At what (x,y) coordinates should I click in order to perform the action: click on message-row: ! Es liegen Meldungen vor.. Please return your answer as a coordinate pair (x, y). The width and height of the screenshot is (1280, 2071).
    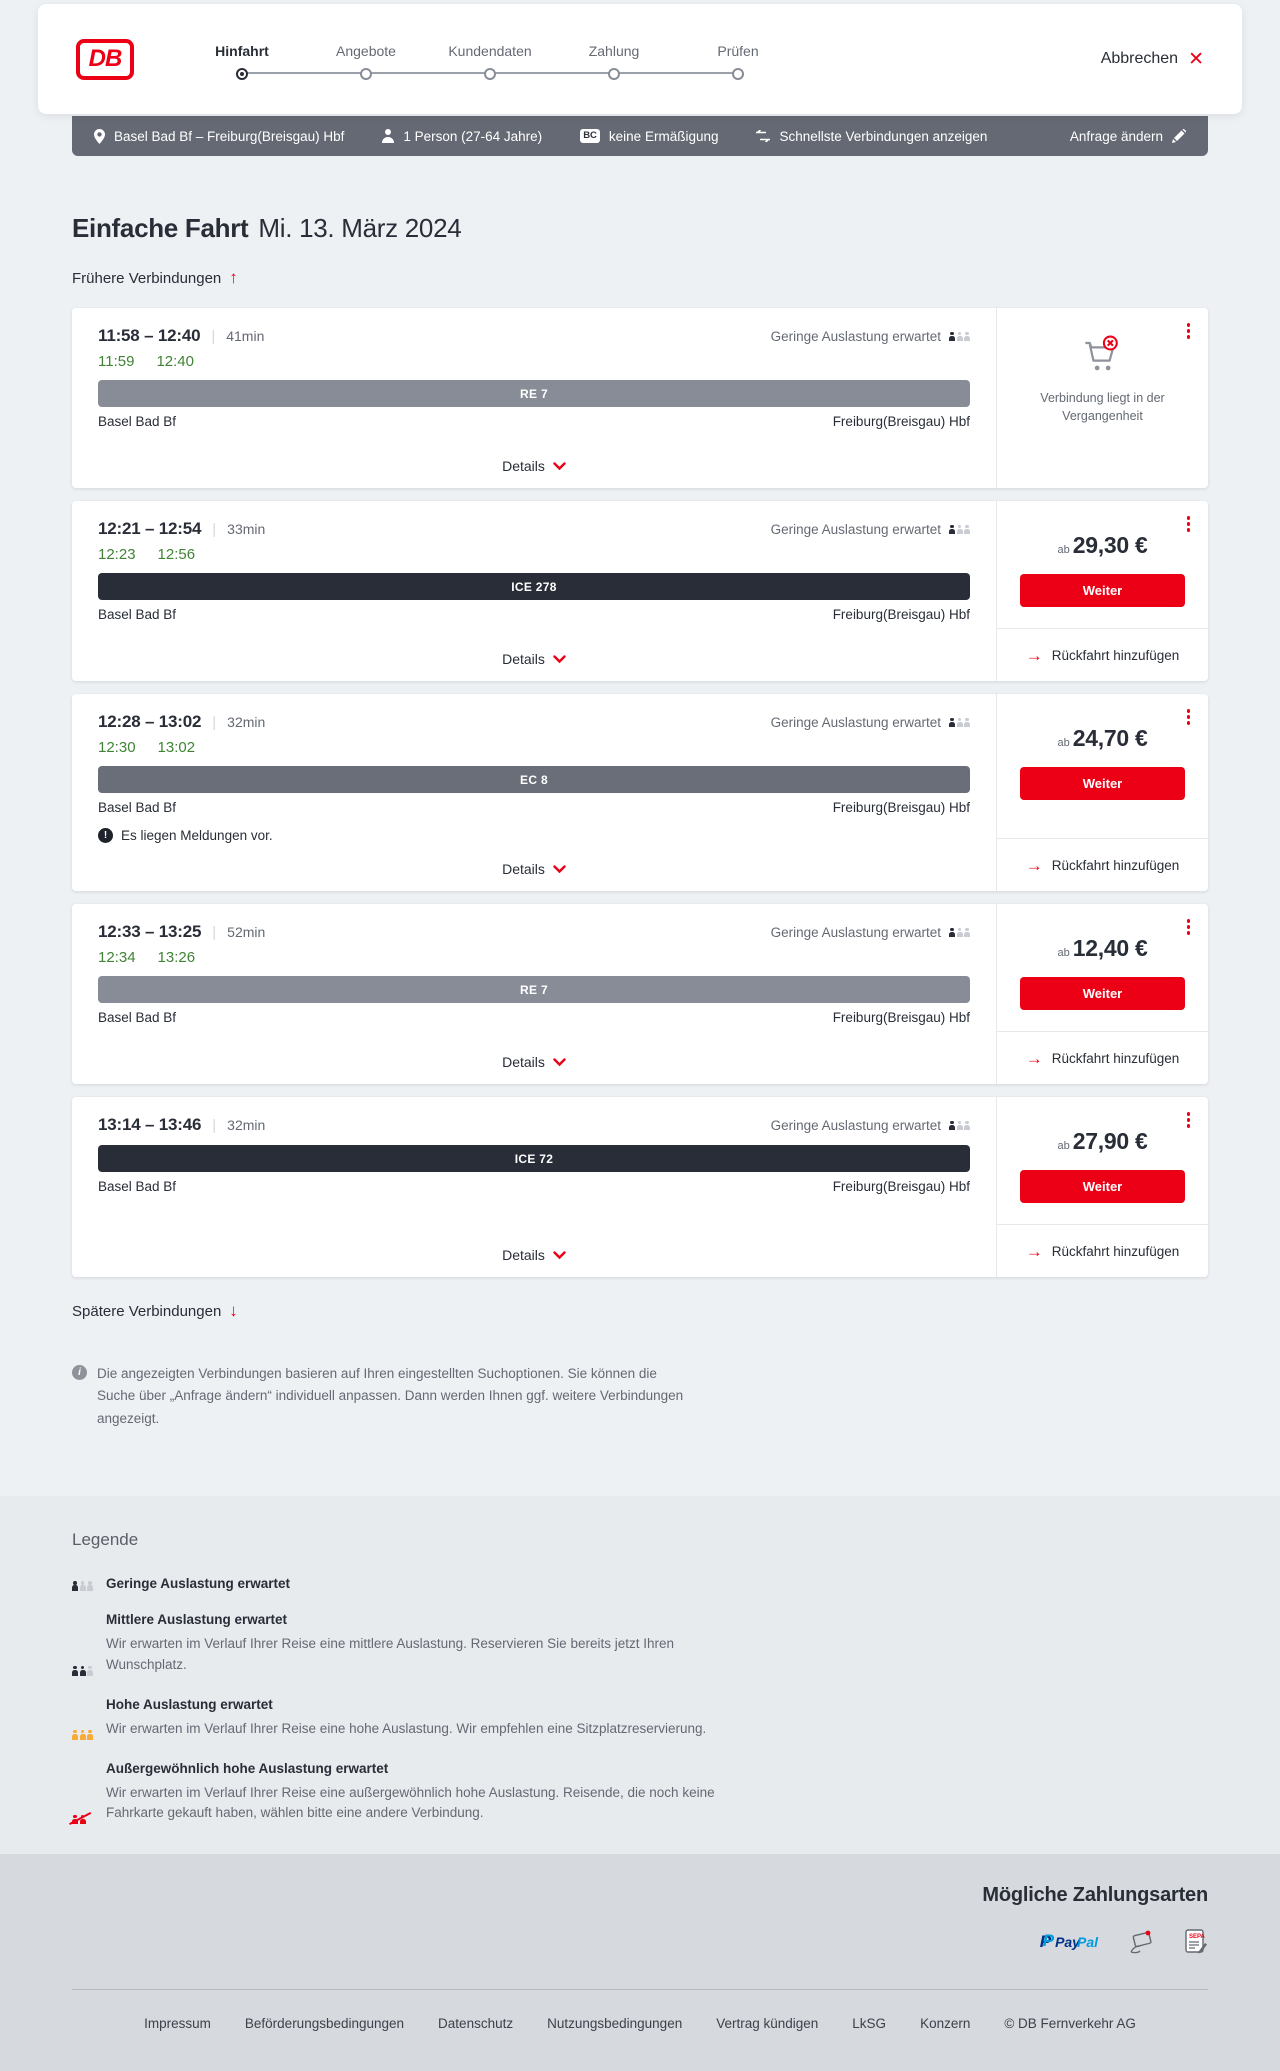
    Looking at the image, I should click on (534, 835).